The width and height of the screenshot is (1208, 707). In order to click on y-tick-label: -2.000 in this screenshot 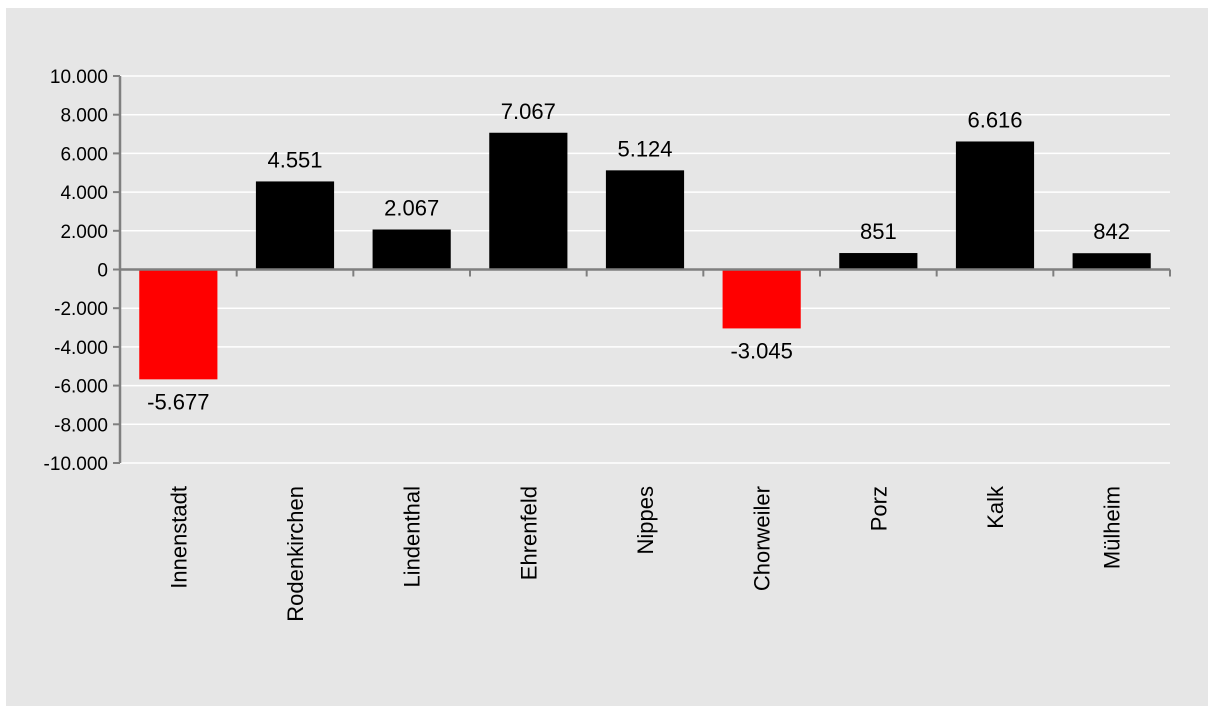, I will do `click(81, 309)`.